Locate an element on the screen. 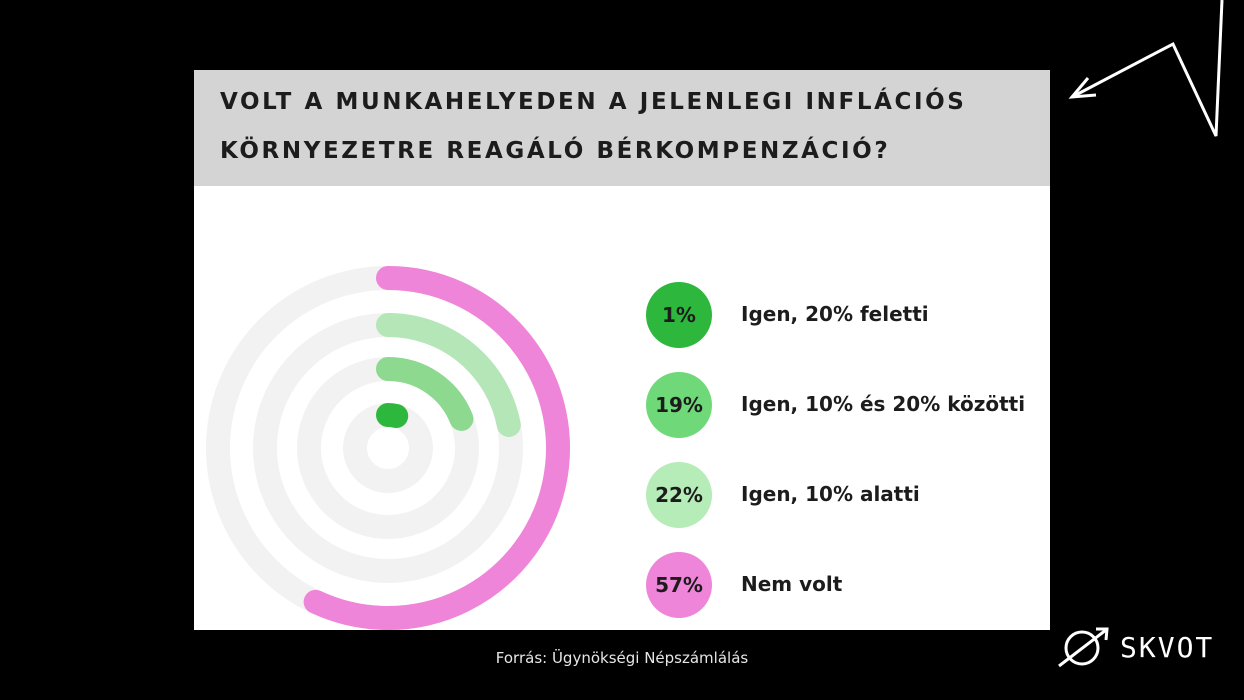  legend-label: Igen, 10% és 20% közötti is located at coordinates (883, 404).